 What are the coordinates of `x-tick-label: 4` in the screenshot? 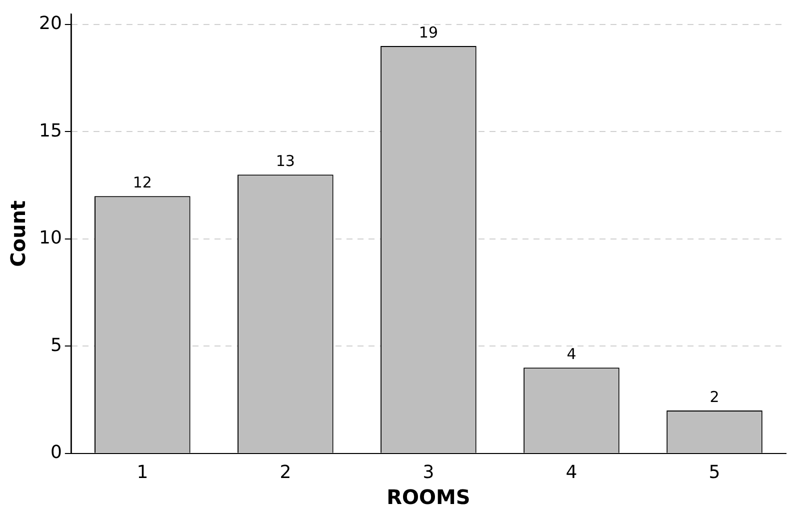 It's located at (572, 472).